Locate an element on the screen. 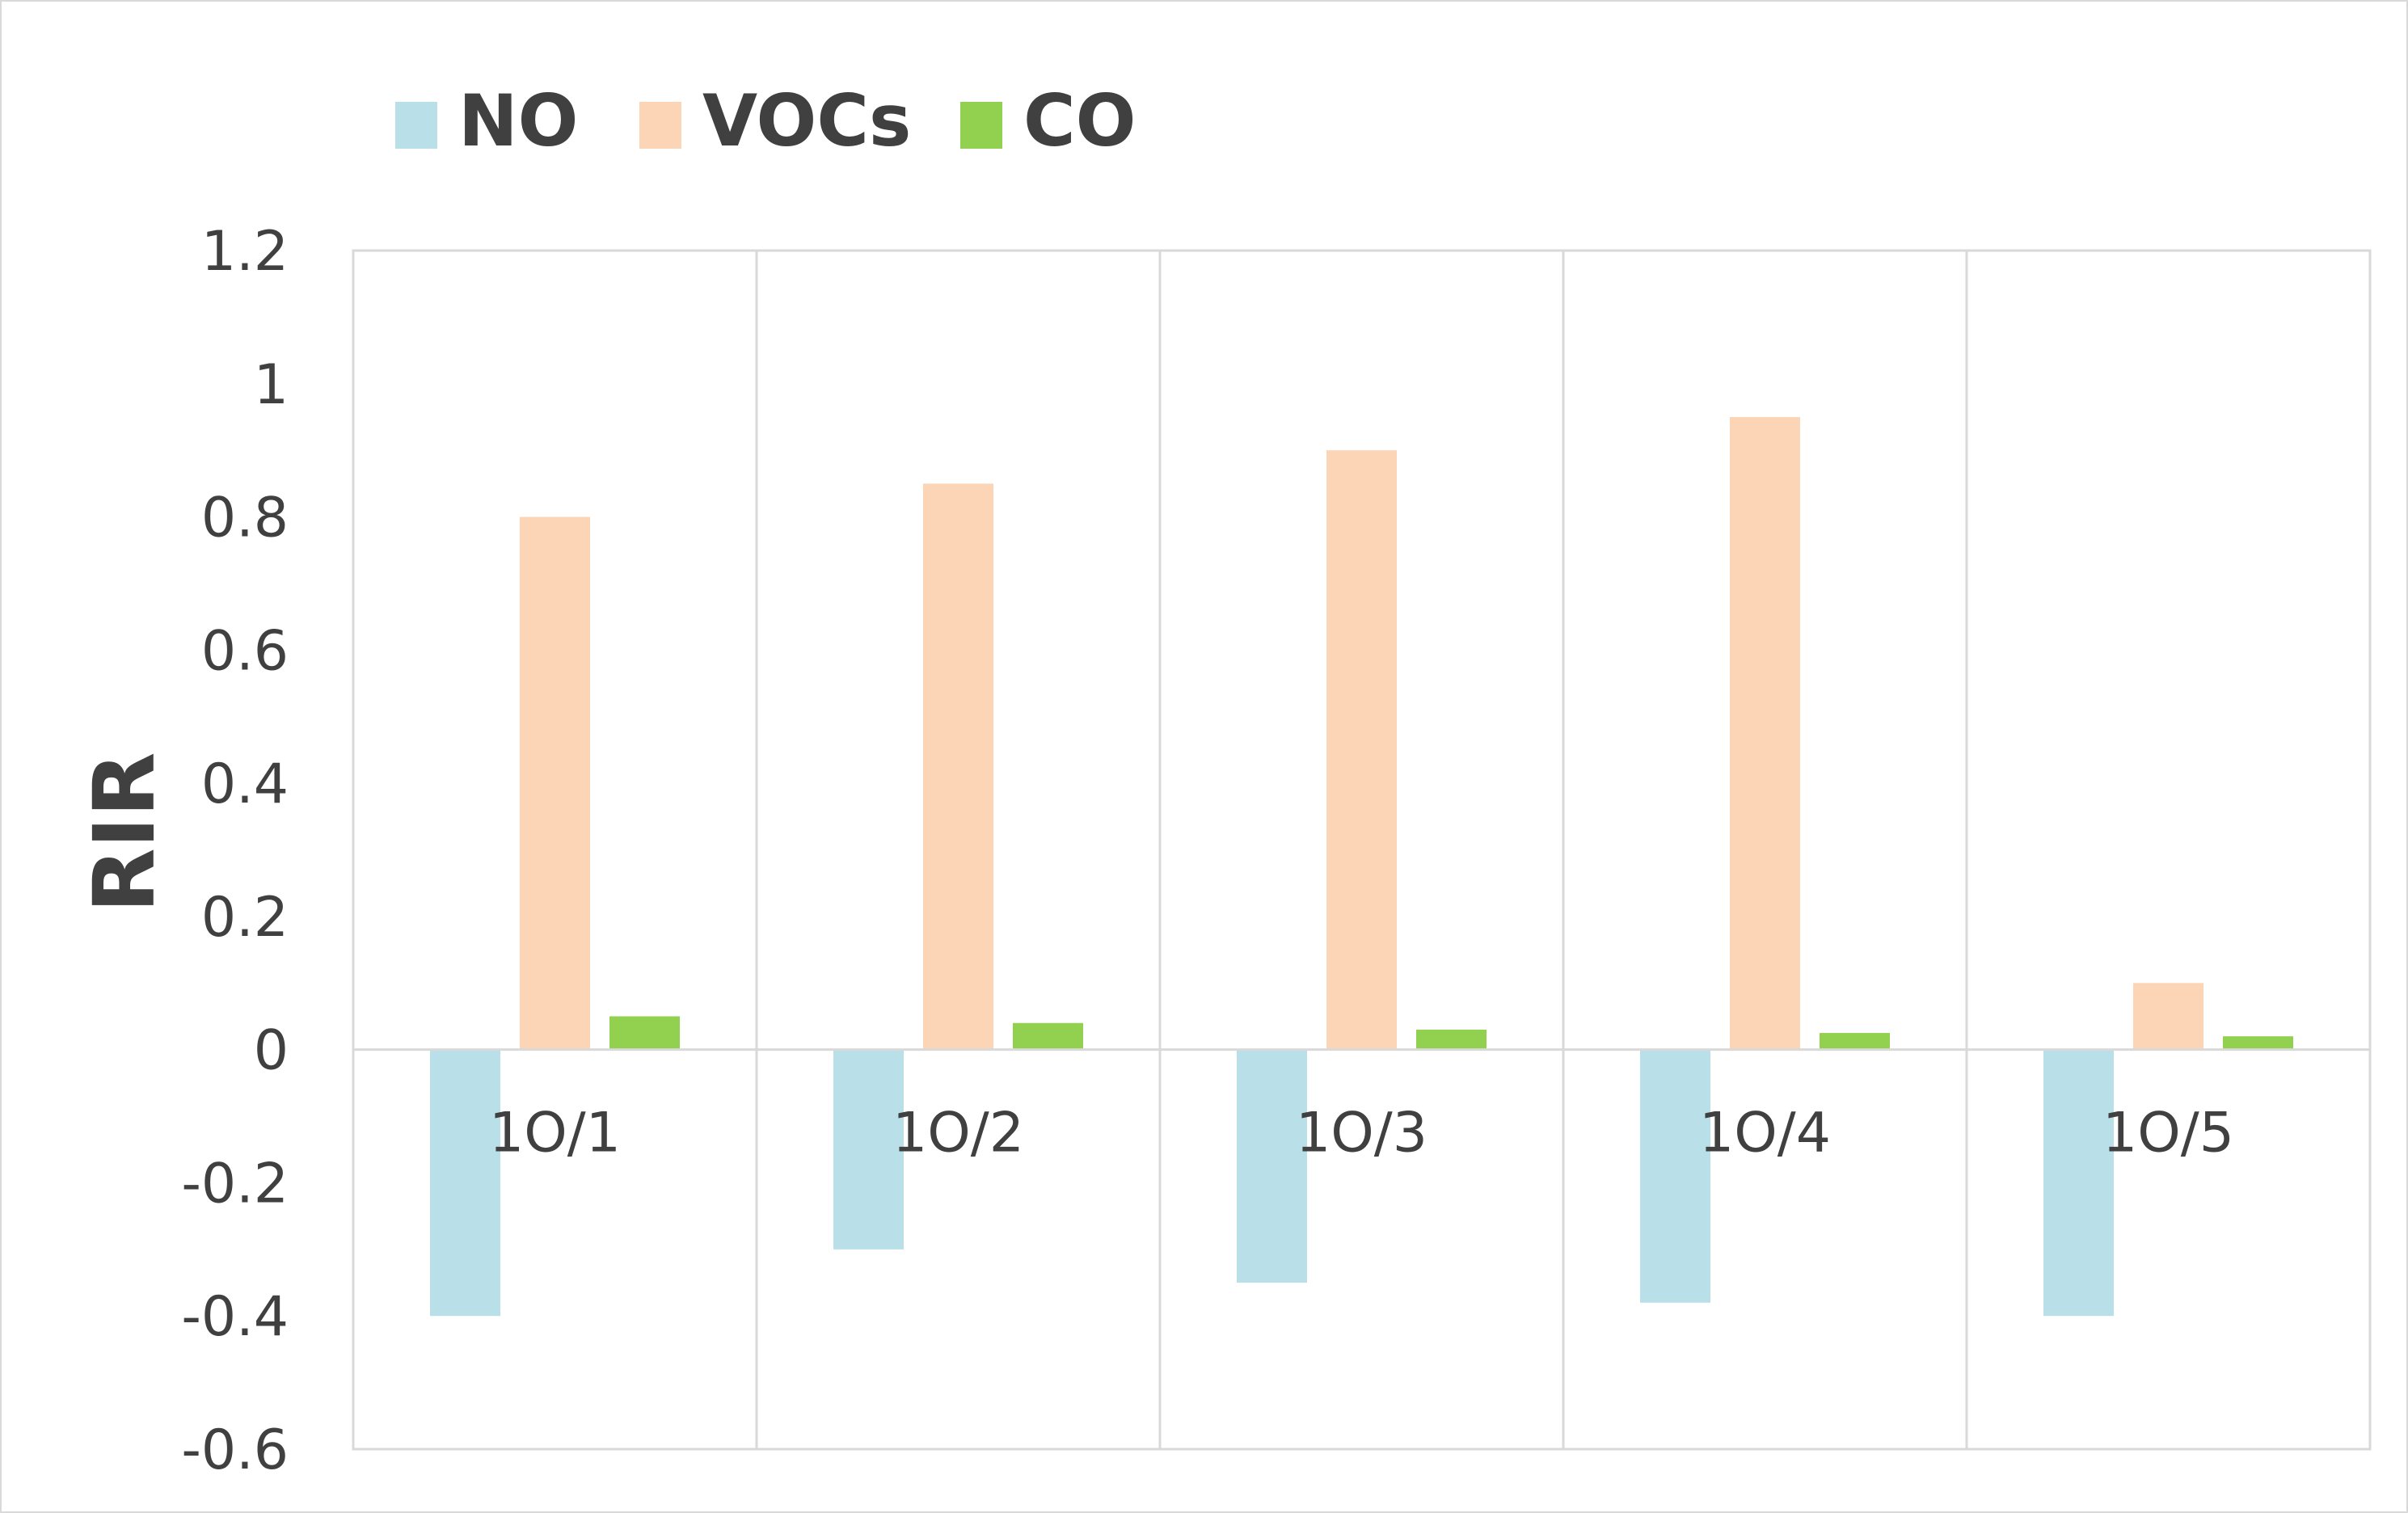 The image size is (2408, 1513). x-tick-label: 1O/4 is located at coordinates (1765, 1134).